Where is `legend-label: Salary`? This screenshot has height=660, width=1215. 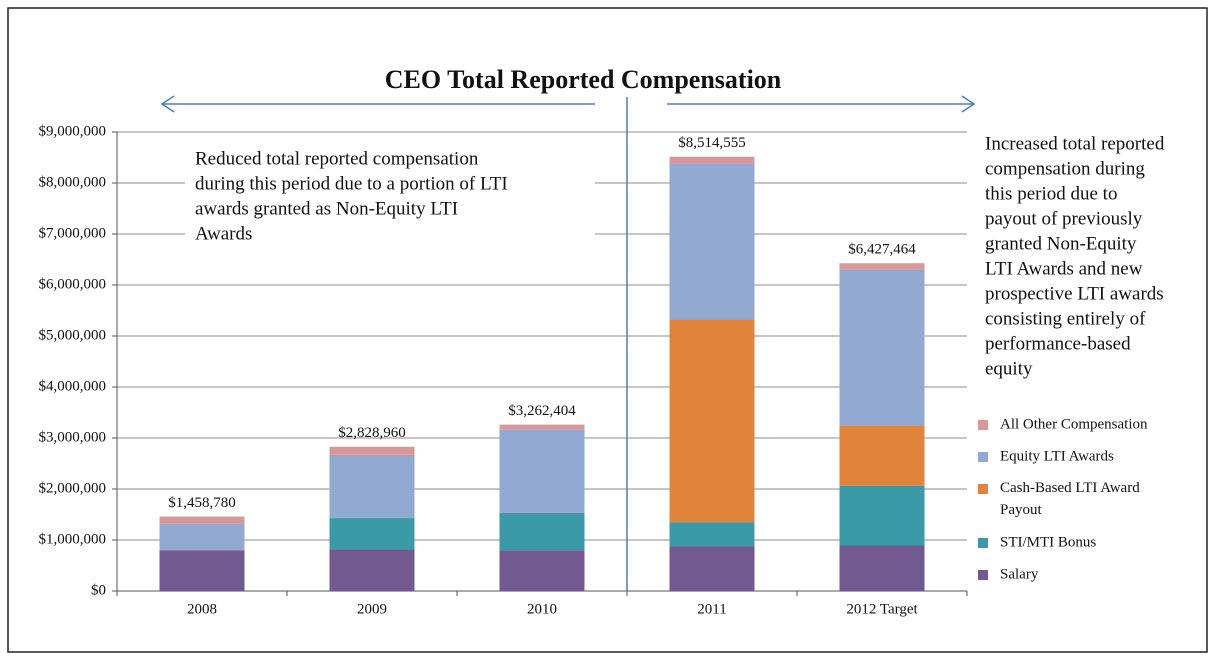
legend-label: Salary is located at coordinates (1019, 574).